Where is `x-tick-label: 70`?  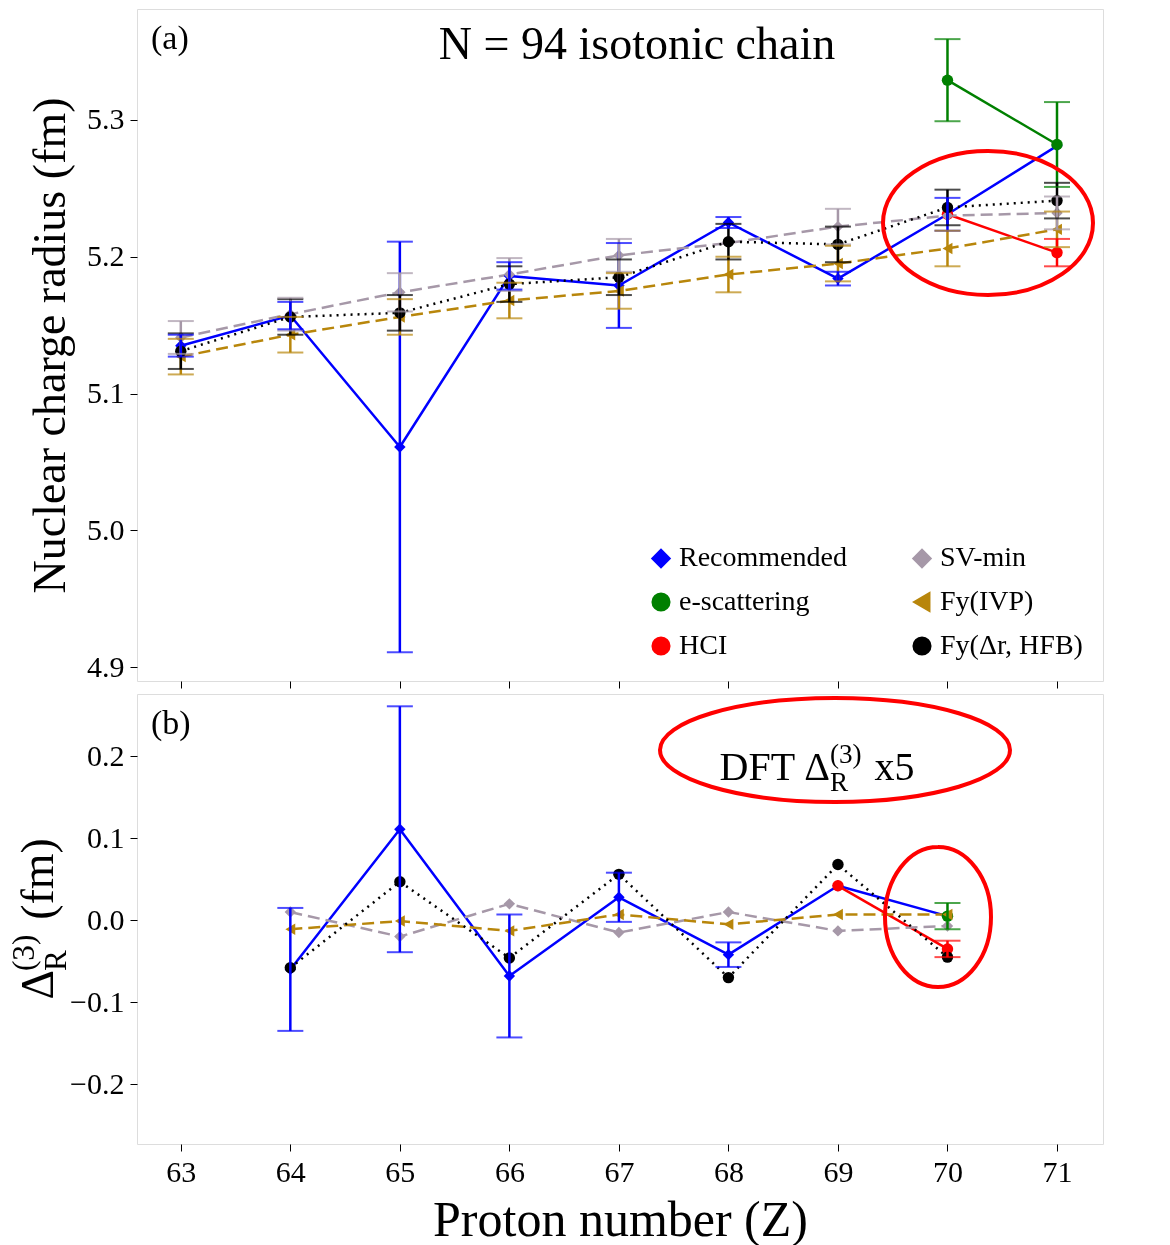
x-tick-label: 70 is located at coordinates (947, 1171).